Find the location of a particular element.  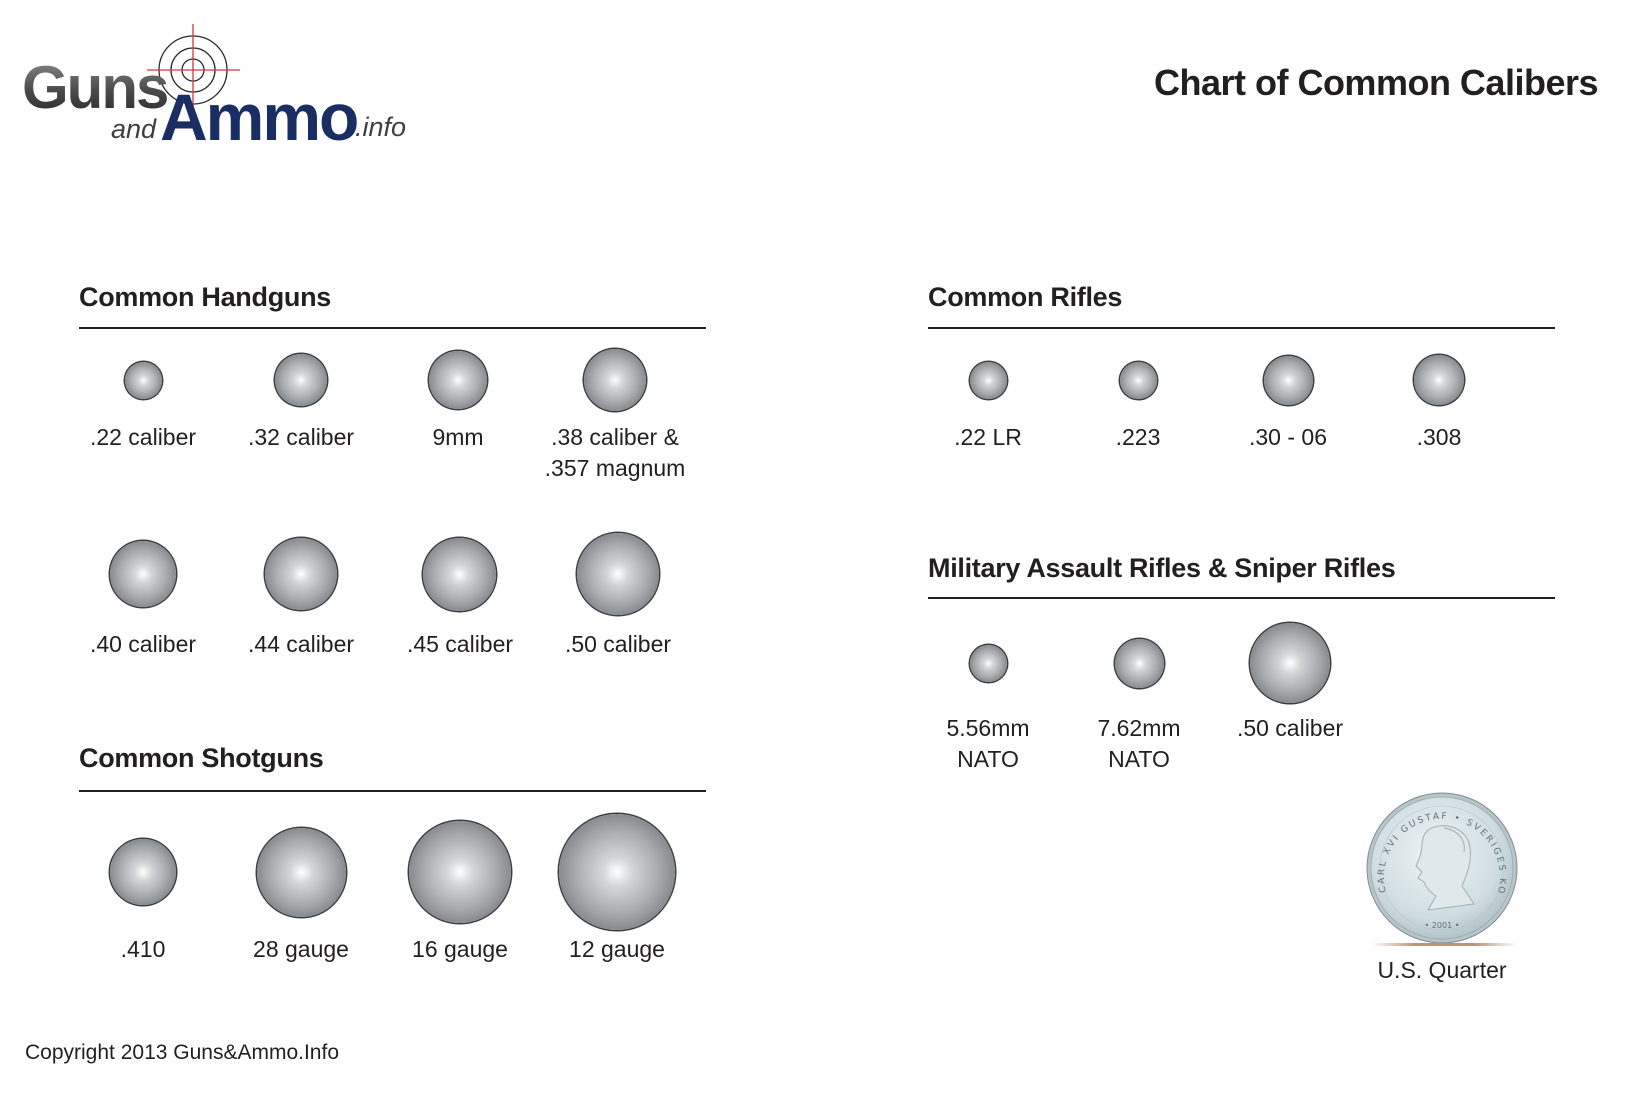

caliber-label-line2: .357 magnum is located at coordinates (615, 468).